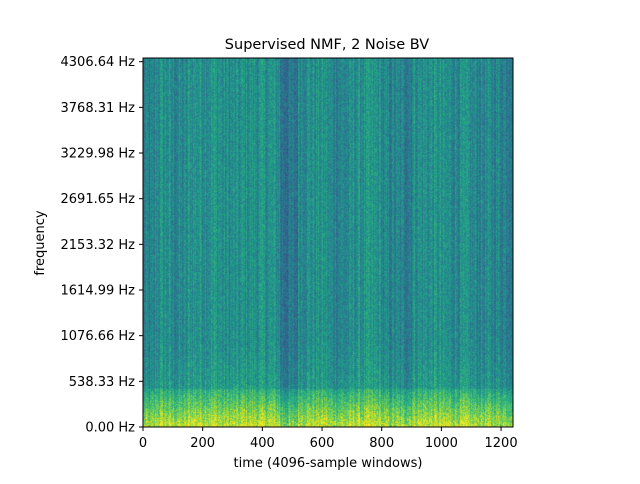 Image resolution: width=640 pixels, height=484 pixels. I want to click on y-axis-label: frequency, so click(40, 243).